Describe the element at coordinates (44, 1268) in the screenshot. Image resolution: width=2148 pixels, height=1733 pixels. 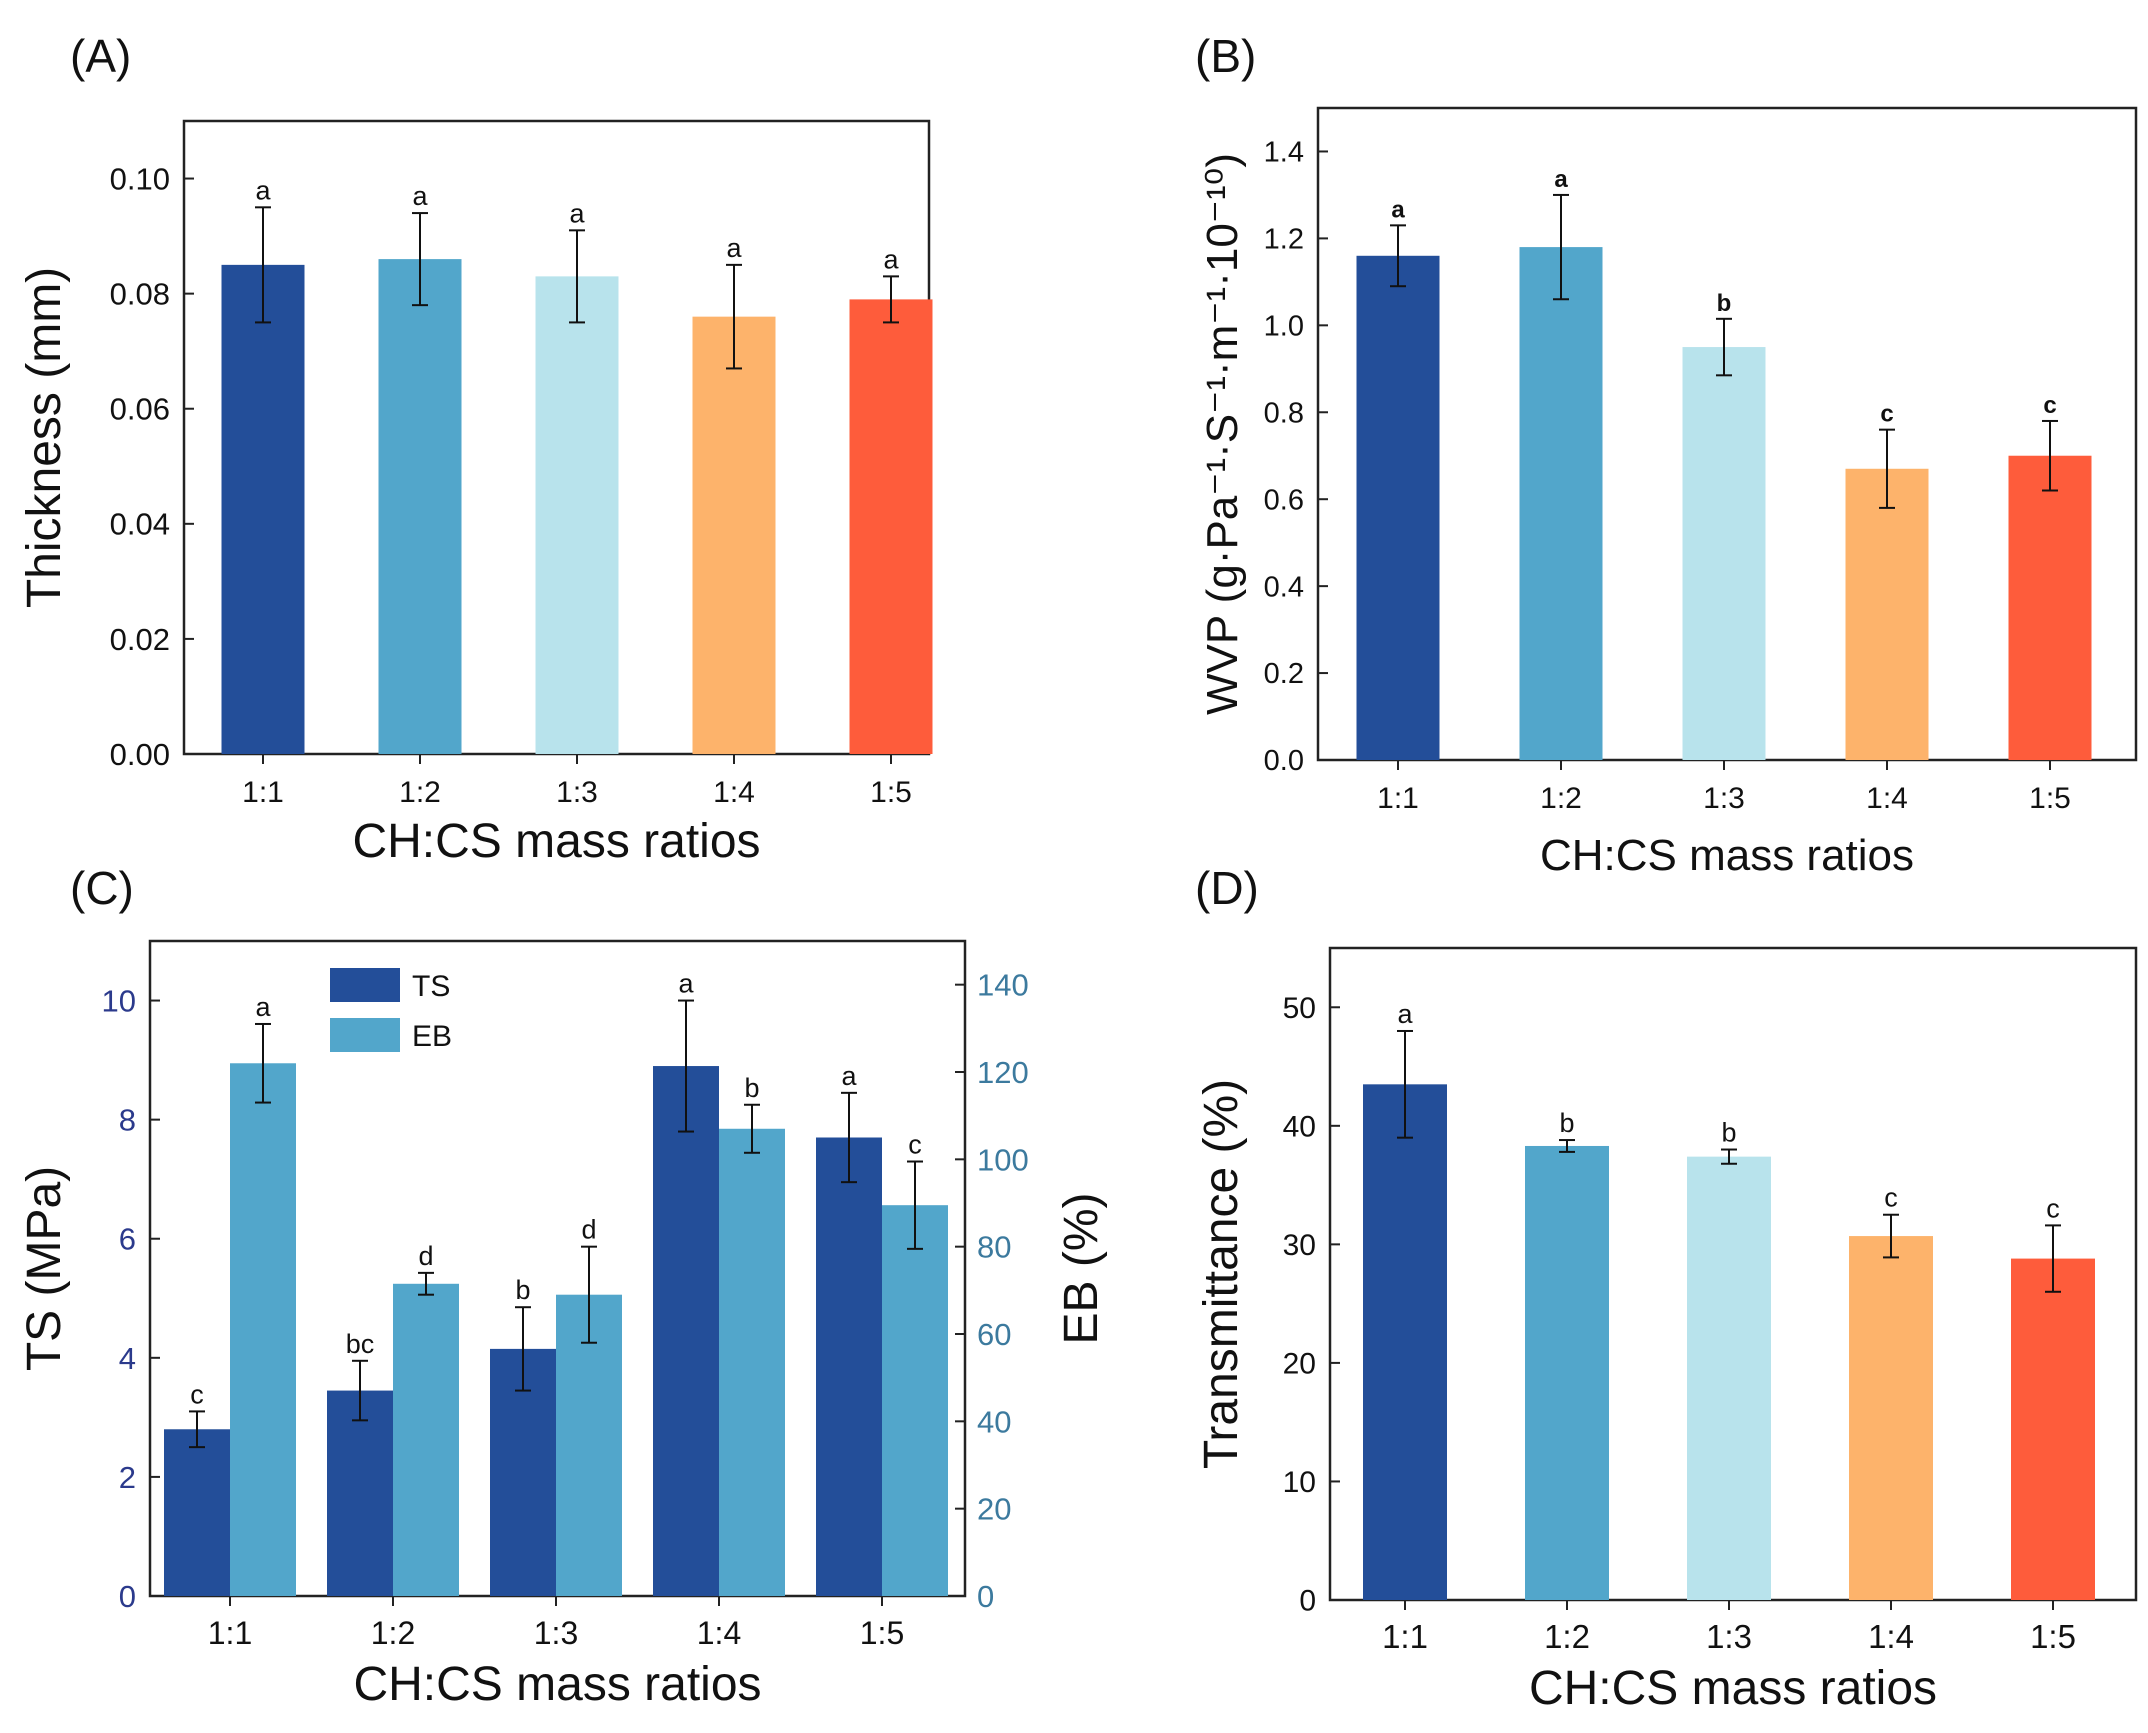
I see `panel-c-y-axis-title: TS (MPa)` at that location.